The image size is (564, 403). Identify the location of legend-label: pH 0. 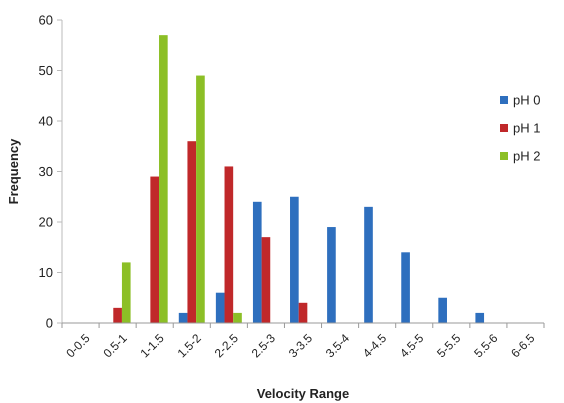
(526, 100).